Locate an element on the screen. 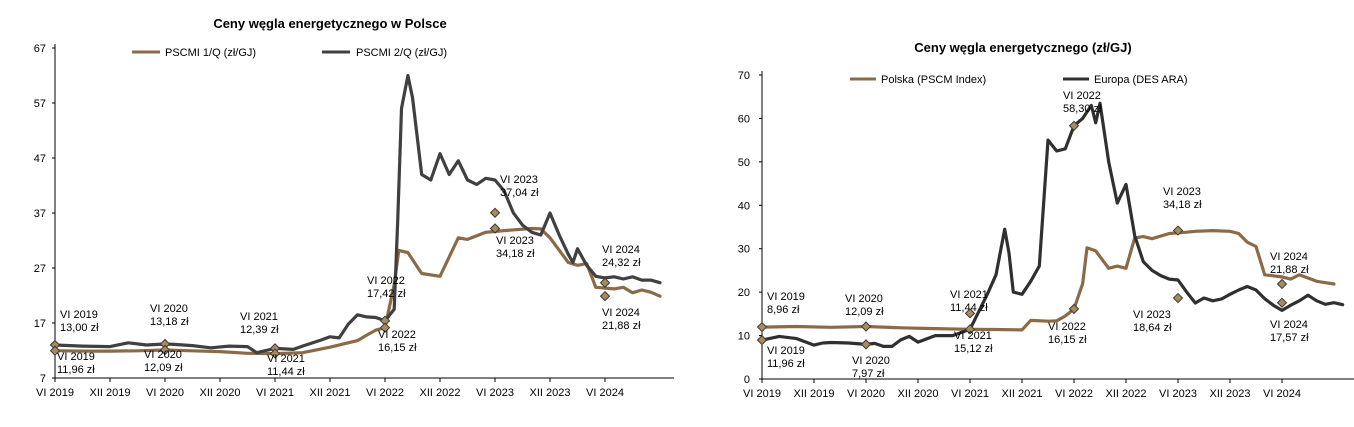 This screenshot has height=427, width=1354. y-tick-label: 47 is located at coordinates (40, 159).